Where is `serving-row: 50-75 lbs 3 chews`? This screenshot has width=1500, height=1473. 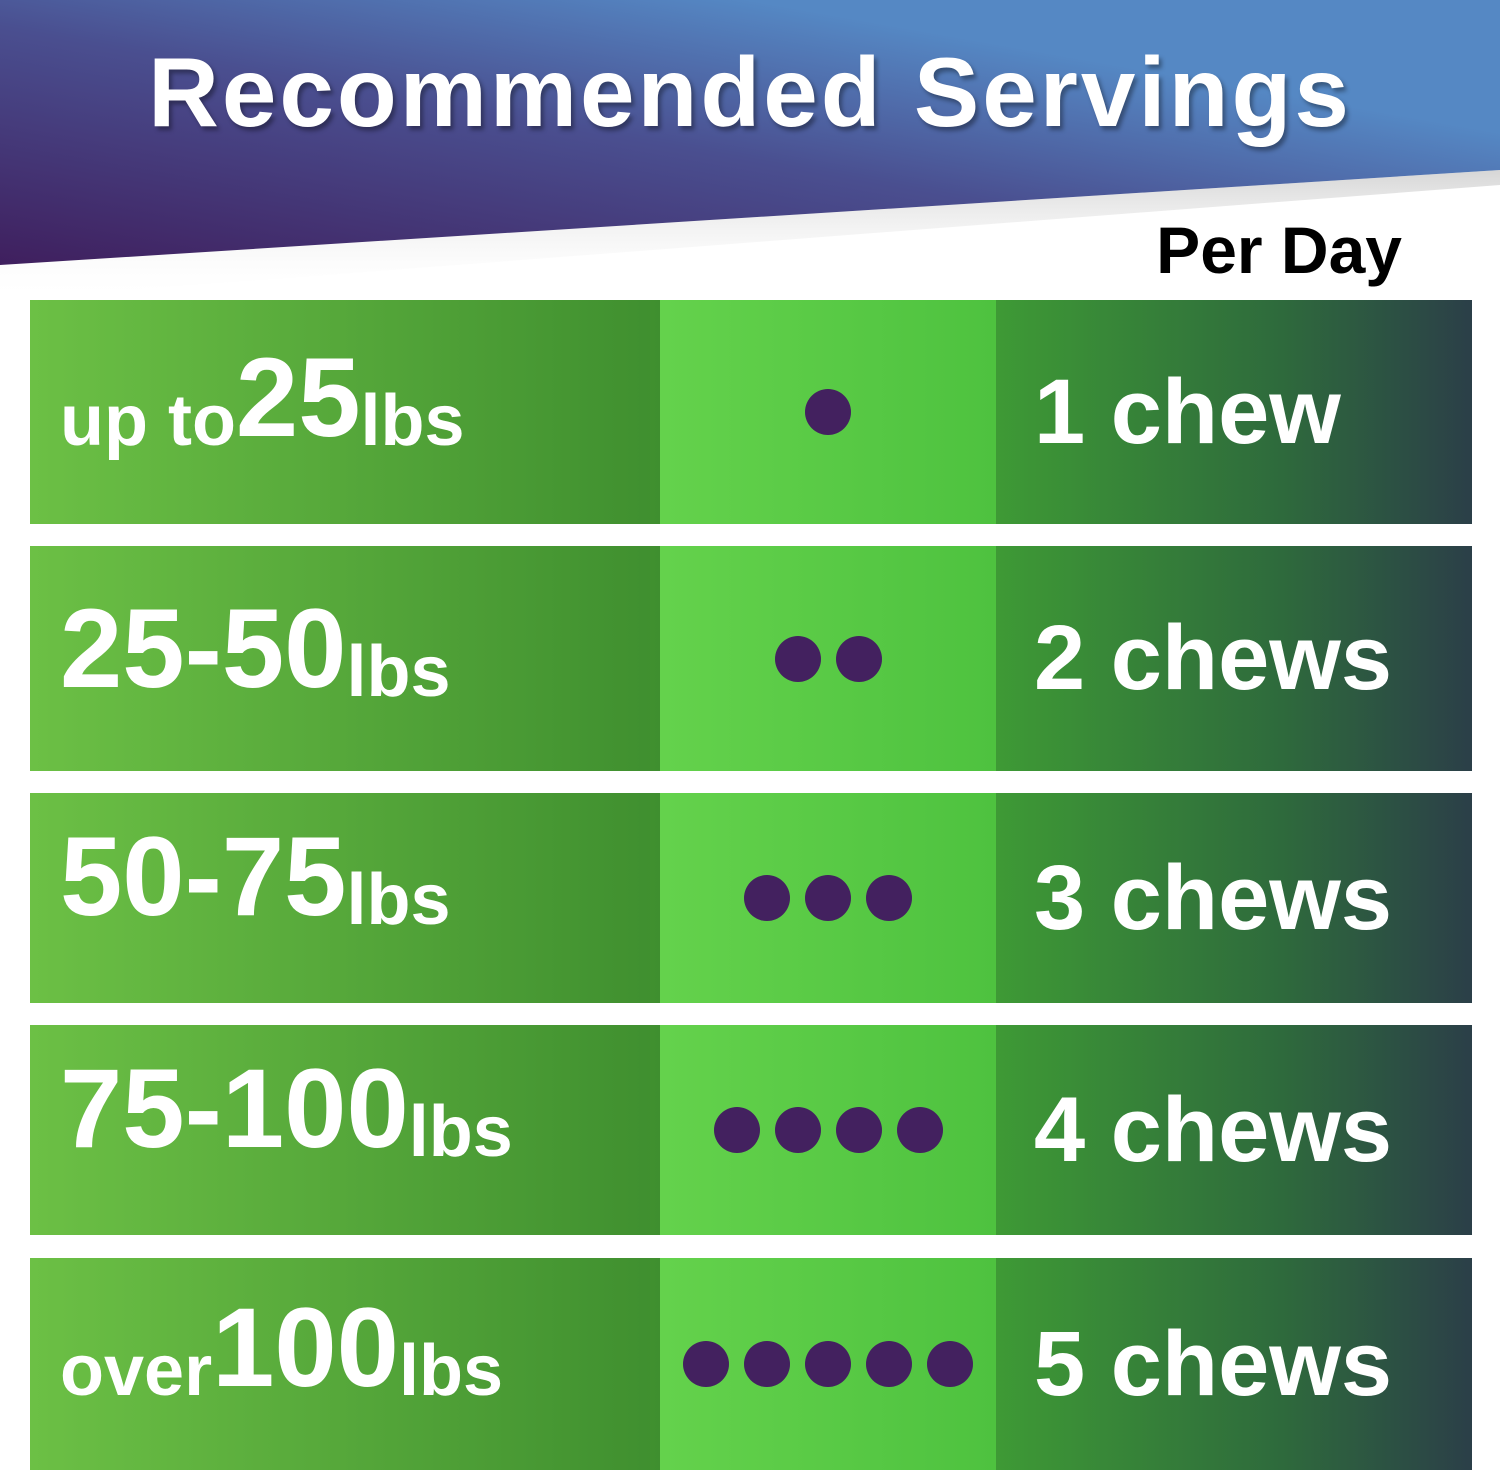 serving-row: 50-75 lbs 3 chews is located at coordinates (751, 898).